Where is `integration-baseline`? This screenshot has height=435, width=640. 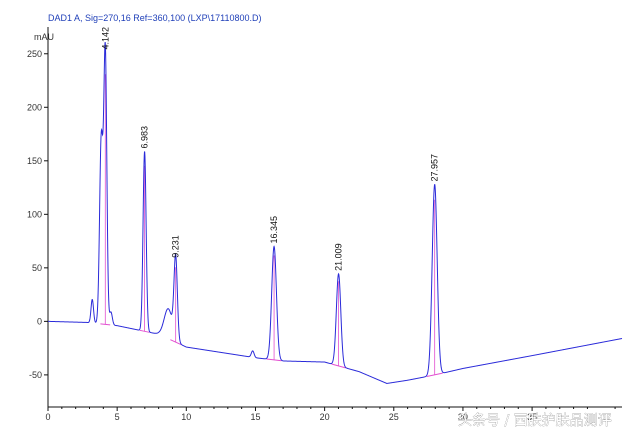 integration-baseline is located at coordinates (338, 366).